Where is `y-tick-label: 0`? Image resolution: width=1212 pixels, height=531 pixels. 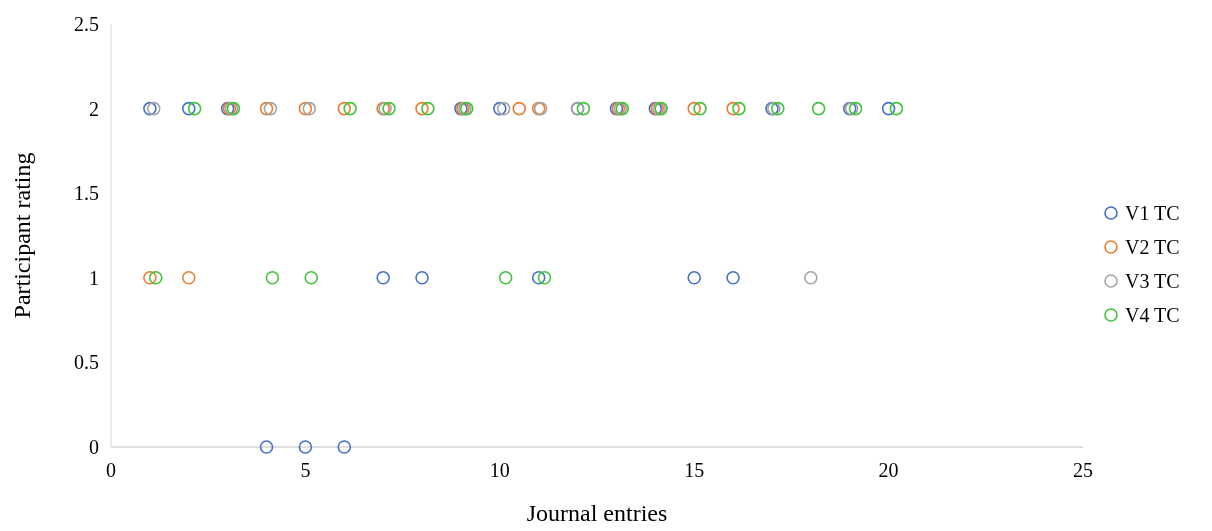
y-tick-label: 0 is located at coordinates (94, 447).